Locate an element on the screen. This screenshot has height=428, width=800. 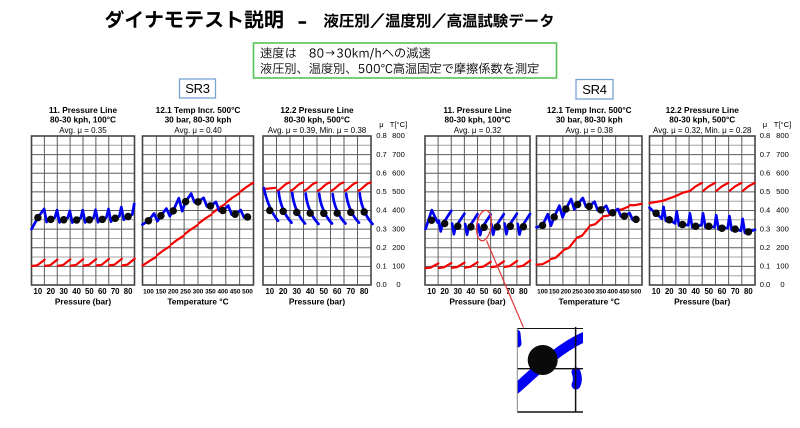
svg-text: SR4 is located at coordinates (594, 89).